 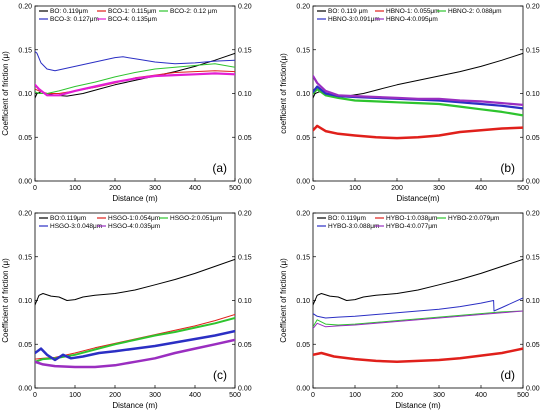 I want to click on panel-label: (c), so click(x=220, y=375).